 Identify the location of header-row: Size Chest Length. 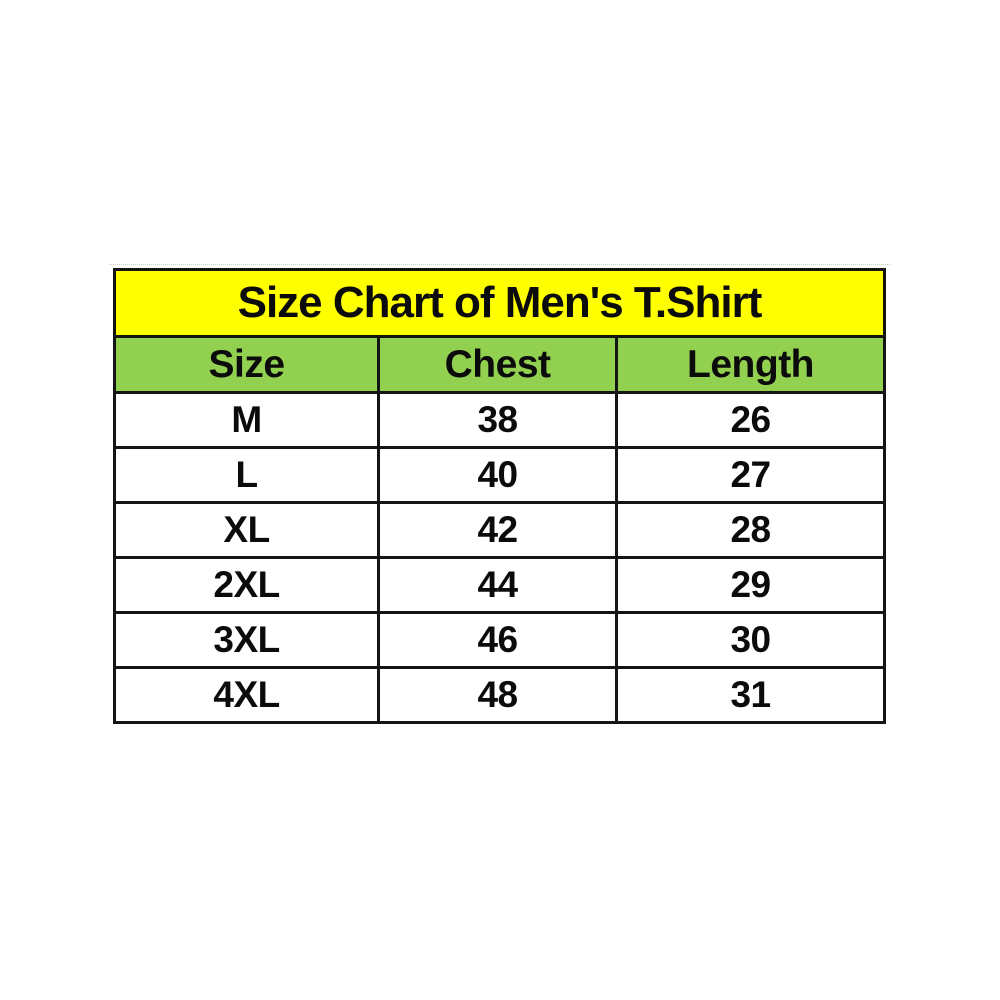
(499, 364).